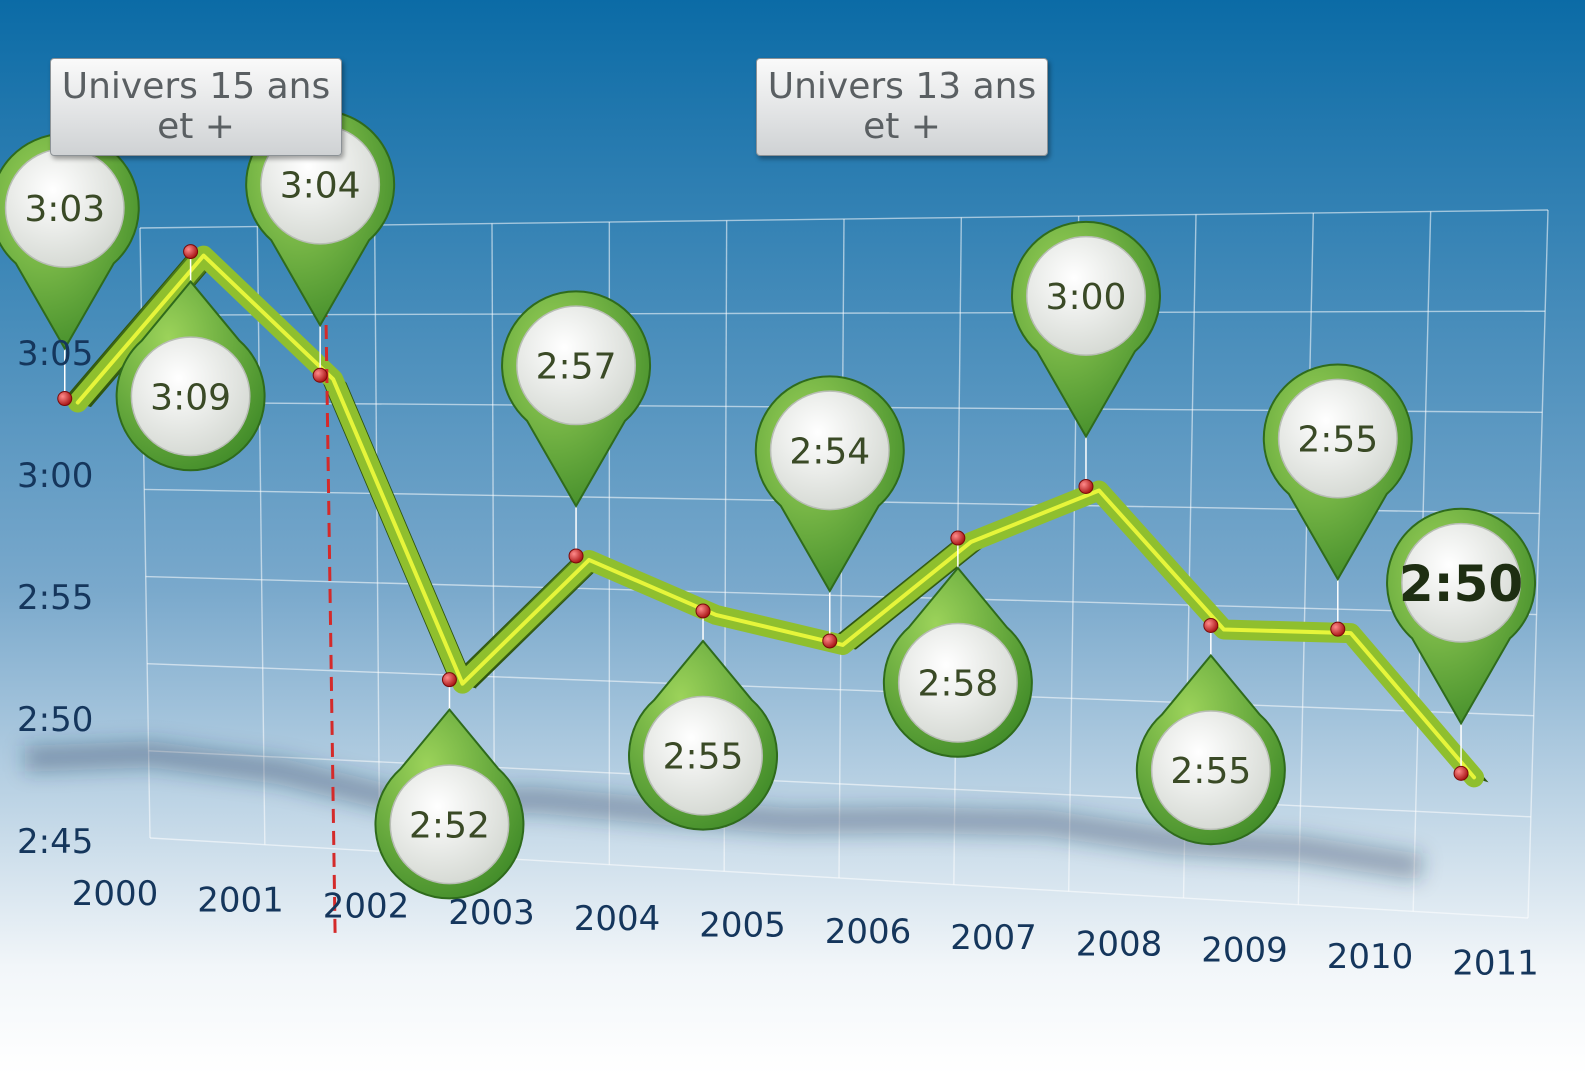 The image size is (1585, 1075). Describe the element at coordinates (1244, 951) in the screenshot. I see `x-tick-label: 2009` at that location.